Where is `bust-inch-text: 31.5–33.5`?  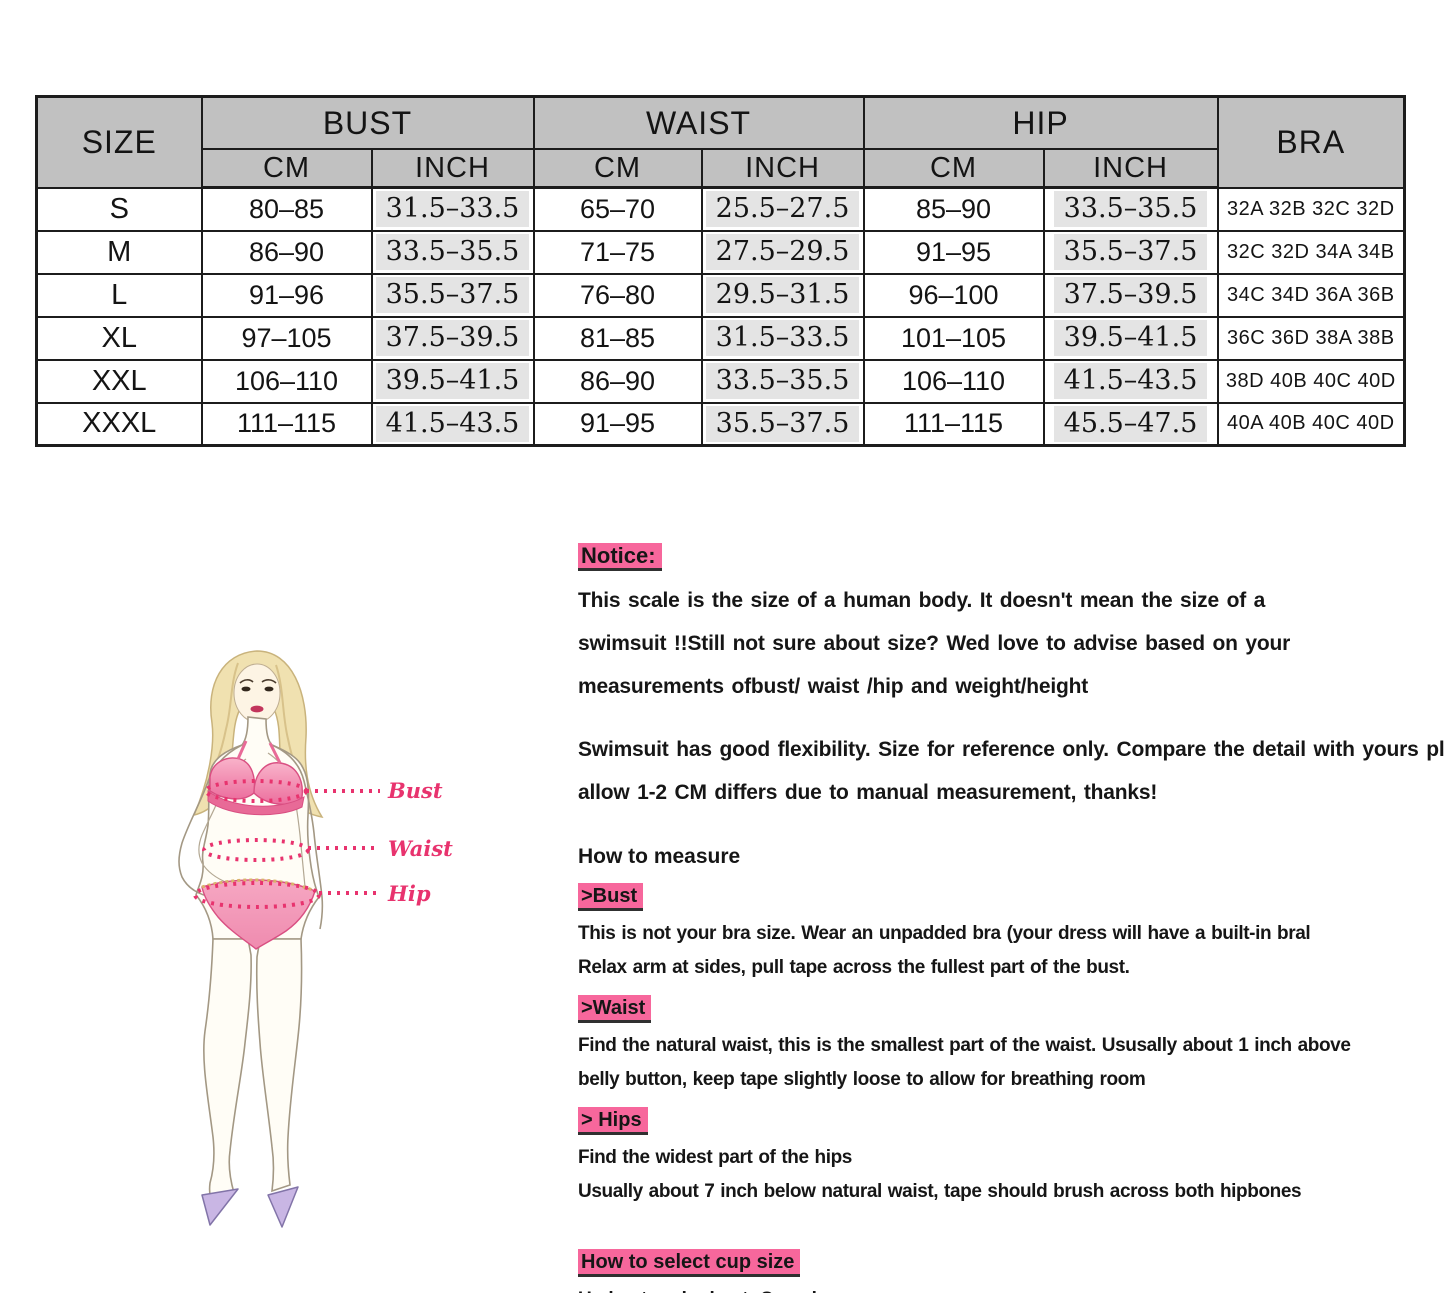 bust-inch-text: 31.5–33.5 is located at coordinates (452, 209).